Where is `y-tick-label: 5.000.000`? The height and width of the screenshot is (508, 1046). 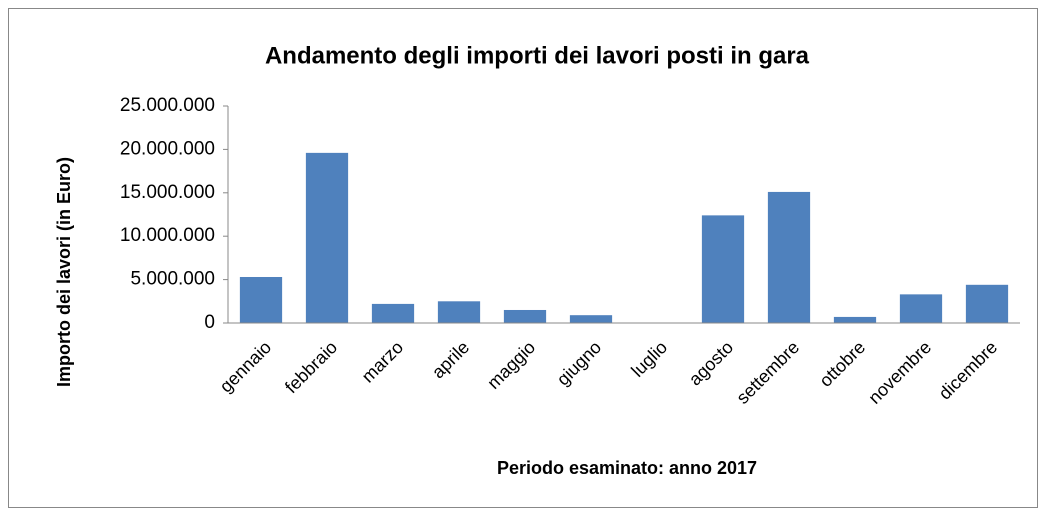 y-tick-label: 5.000.000 is located at coordinates (172, 279).